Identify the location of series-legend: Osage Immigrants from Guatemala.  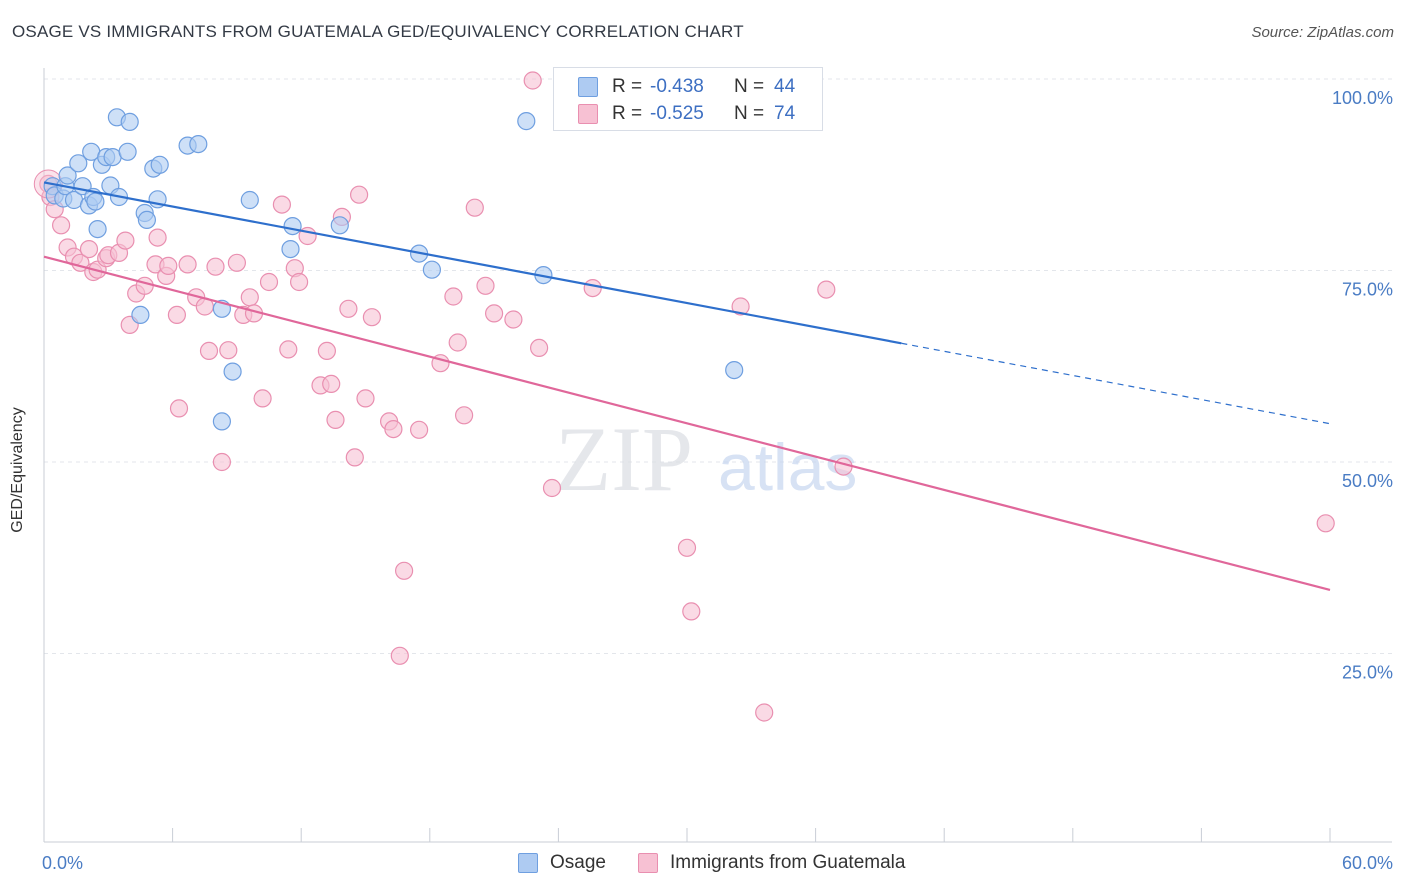
(703, 865).